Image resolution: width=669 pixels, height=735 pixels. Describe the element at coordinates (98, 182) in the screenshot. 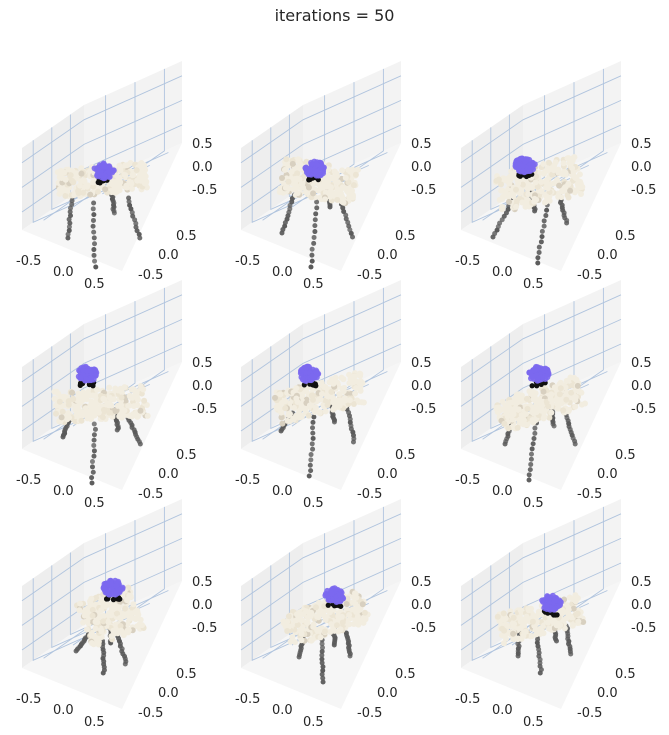

I see `shadow-point` at that location.